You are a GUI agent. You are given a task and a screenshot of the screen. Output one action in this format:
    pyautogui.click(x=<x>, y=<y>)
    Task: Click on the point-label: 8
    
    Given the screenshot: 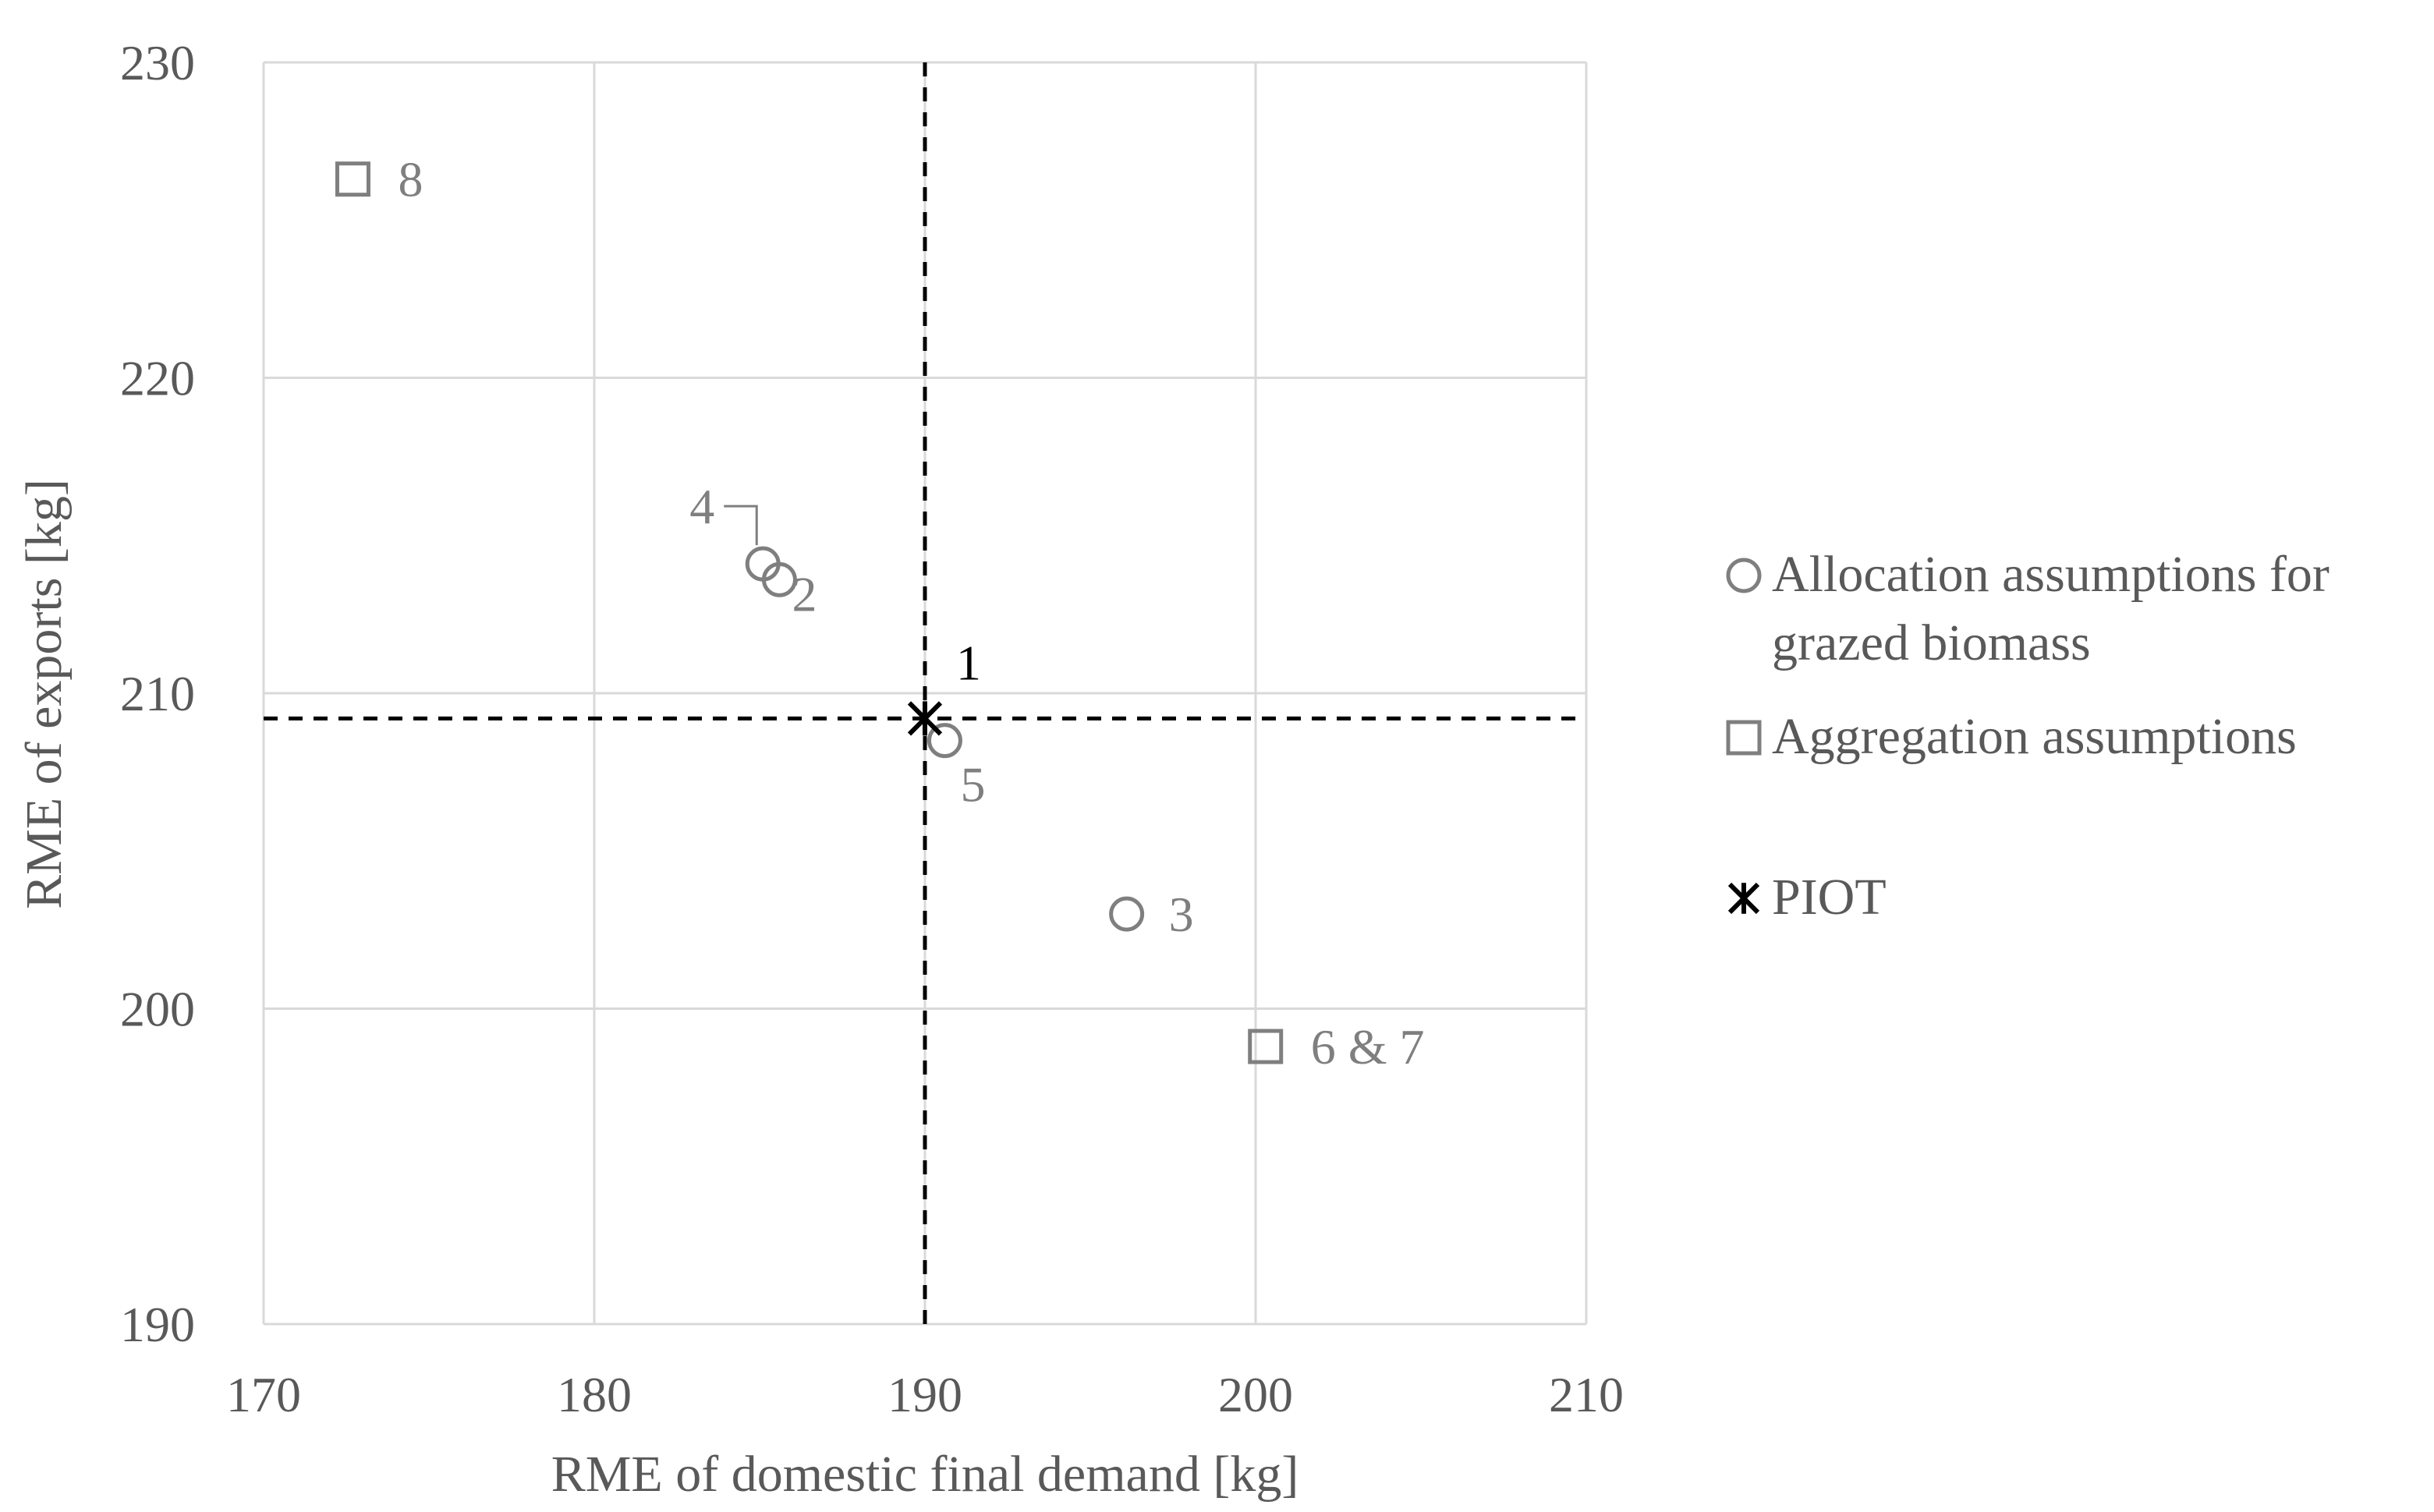 What is the action you would take?
    pyautogui.click(x=410, y=179)
    